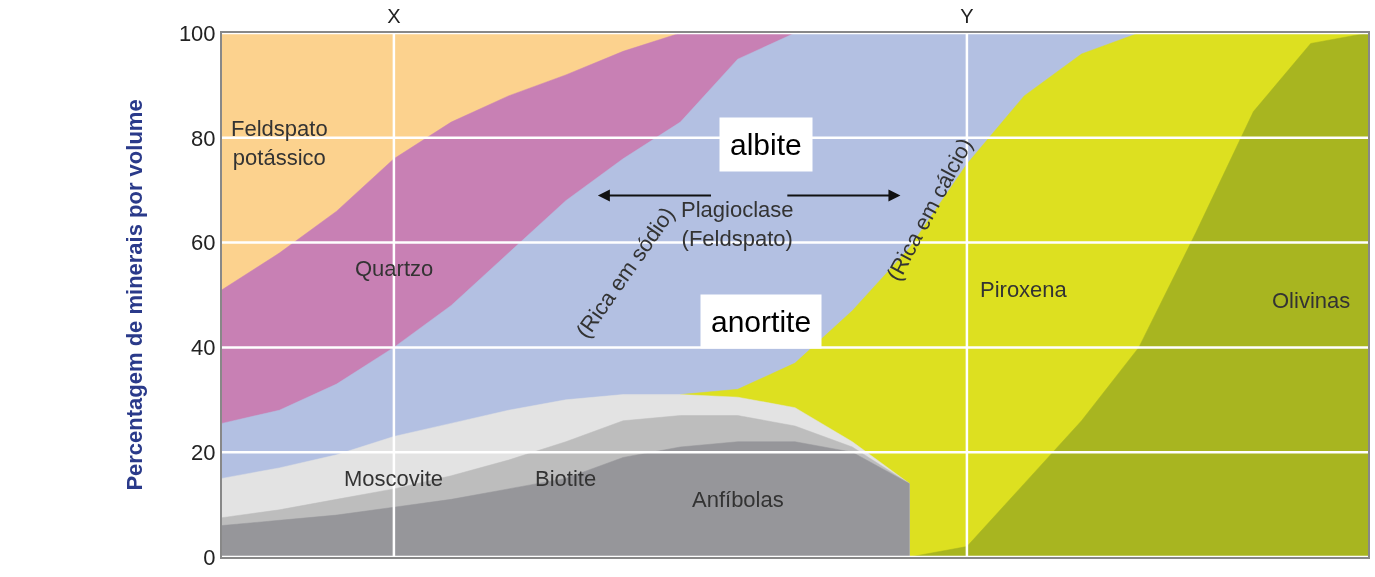 The height and width of the screenshot is (577, 1375). Describe the element at coordinates (1311, 300) in the screenshot. I see `series-label: Olivinas` at that location.